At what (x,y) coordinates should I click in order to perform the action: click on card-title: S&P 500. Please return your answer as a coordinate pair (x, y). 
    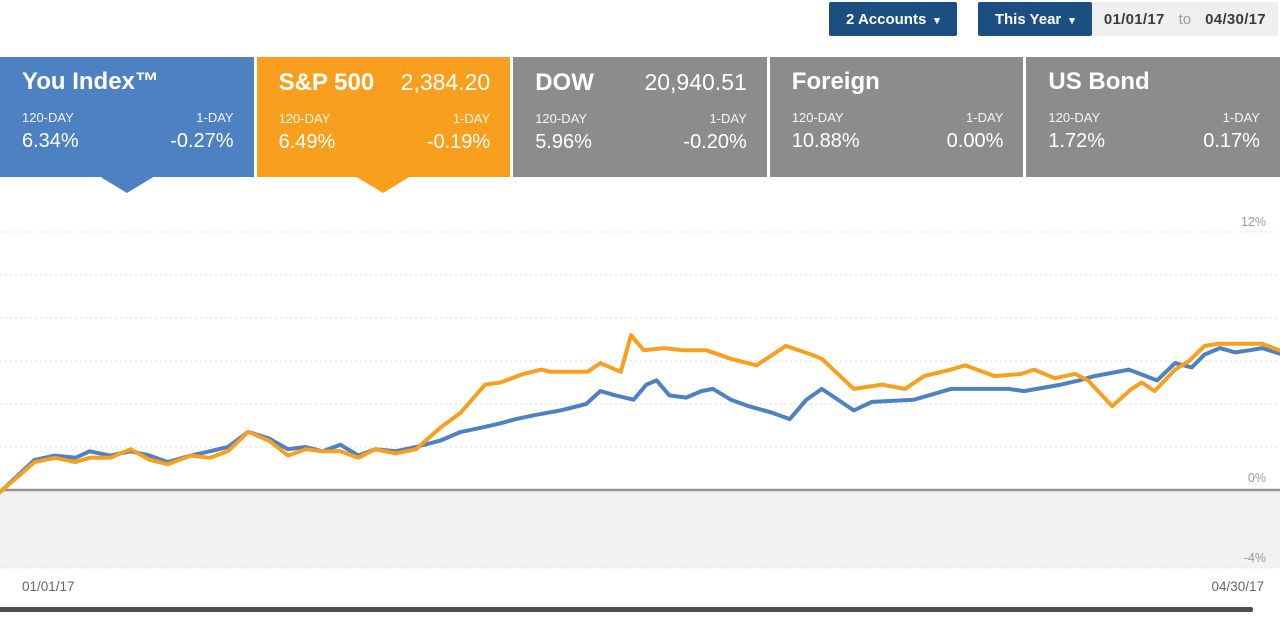
    Looking at the image, I should click on (326, 82).